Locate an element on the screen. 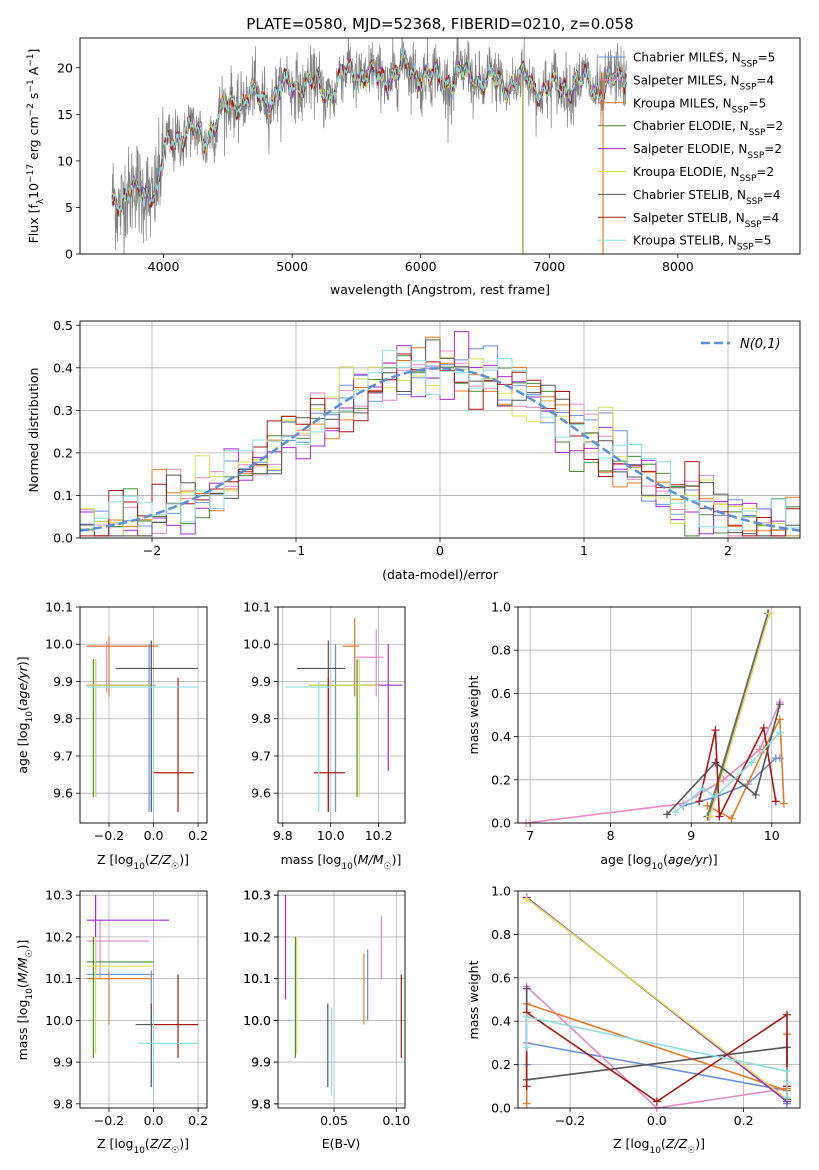 This screenshot has width=819, height=1170. mass-z-ylabel: mass [log10(M/M☉)] is located at coordinates (25, 1000).